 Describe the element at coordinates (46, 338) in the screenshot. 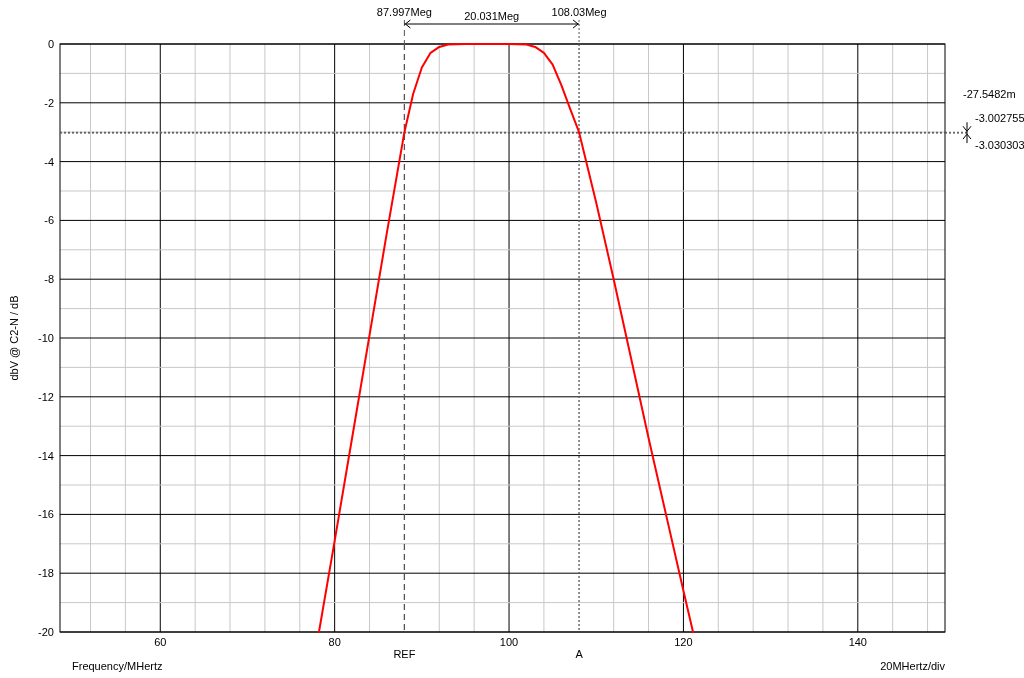

I see `y-tick-label: -10` at that location.